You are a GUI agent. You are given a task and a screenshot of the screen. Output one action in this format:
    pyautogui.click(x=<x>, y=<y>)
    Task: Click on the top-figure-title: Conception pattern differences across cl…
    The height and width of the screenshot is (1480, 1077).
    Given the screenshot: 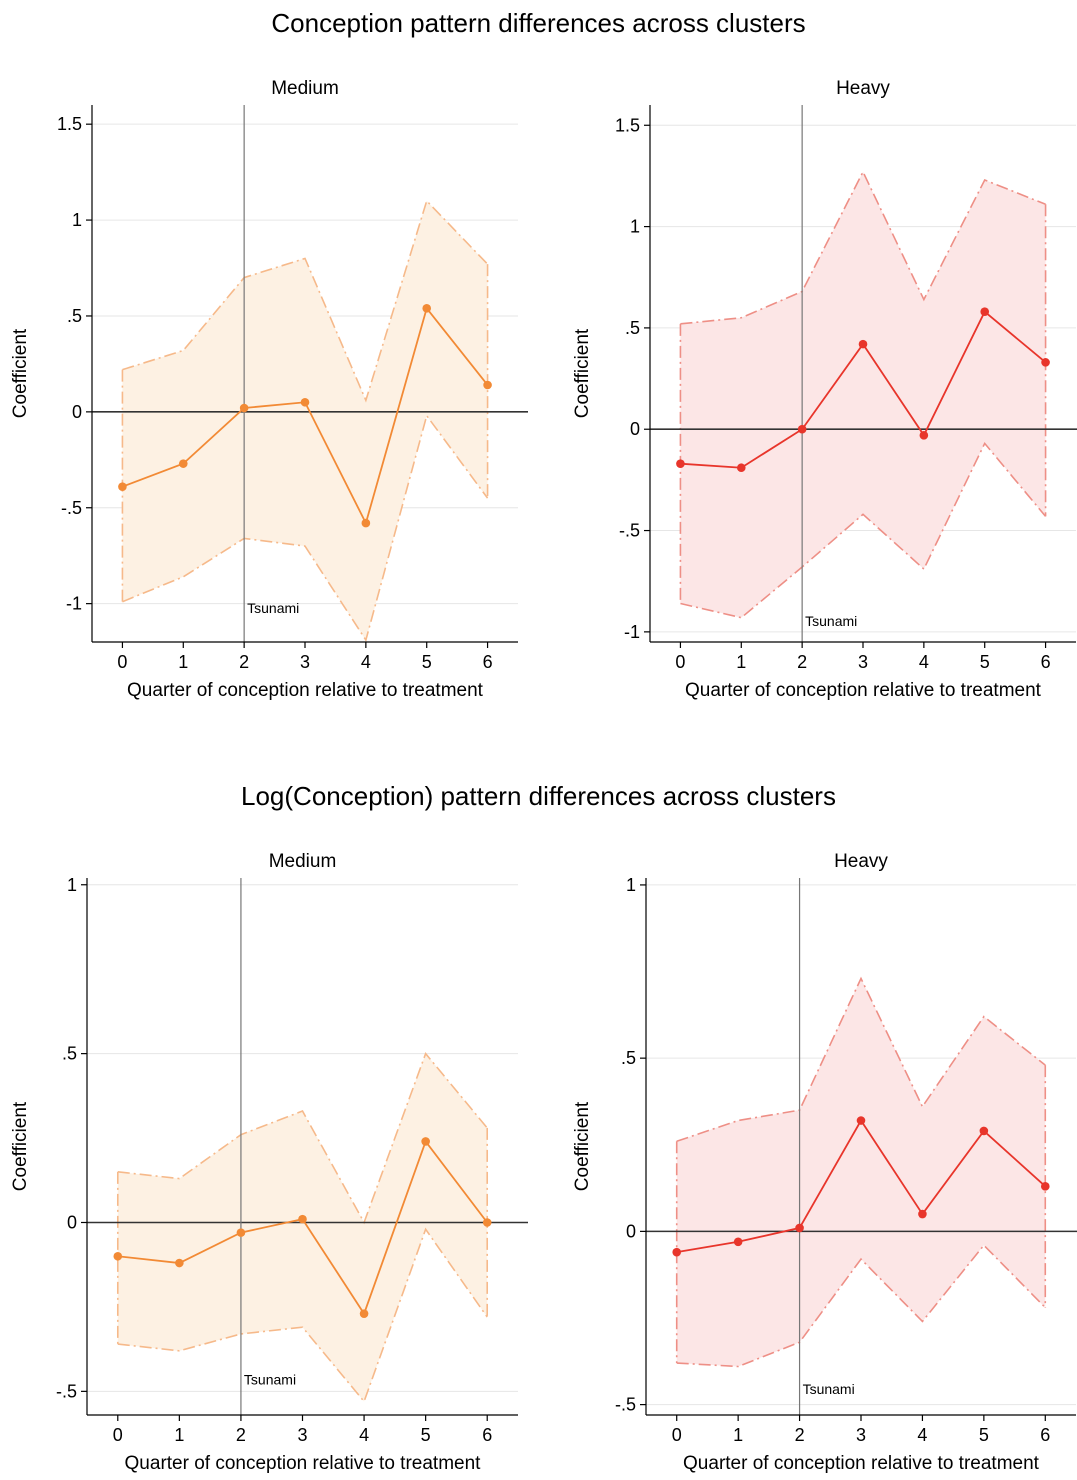 What is the action you would take?
    pyautogui.click(x=538, y=23)
    